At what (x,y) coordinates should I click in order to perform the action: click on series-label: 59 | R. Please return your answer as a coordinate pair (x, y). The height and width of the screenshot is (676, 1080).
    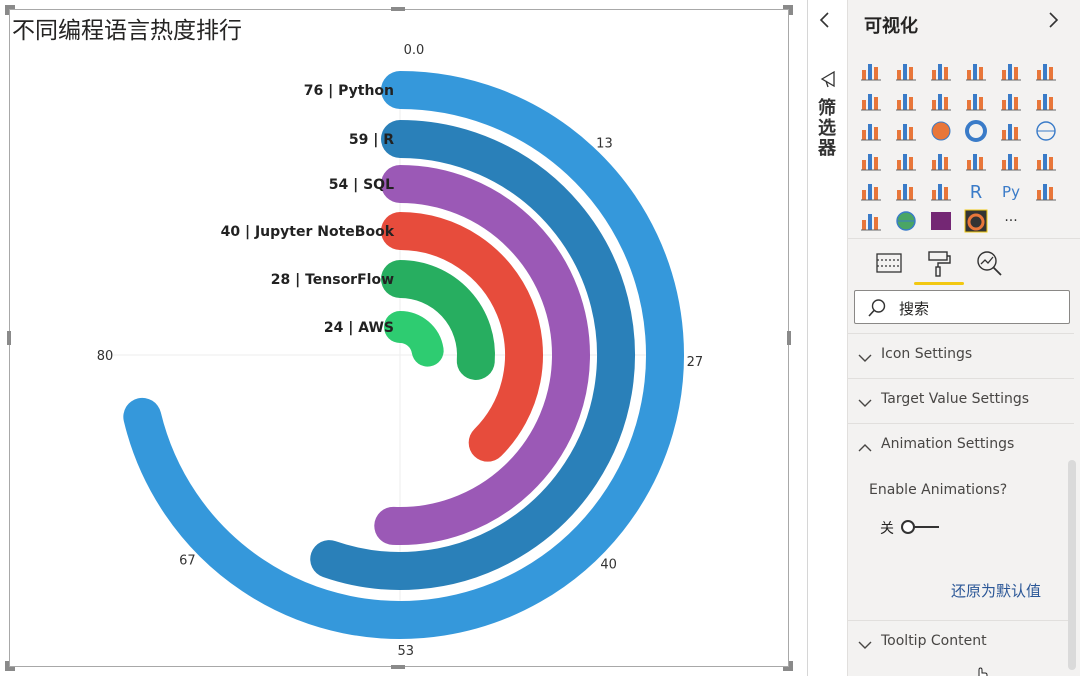
    Looking at the image, I should click on (371, 140).